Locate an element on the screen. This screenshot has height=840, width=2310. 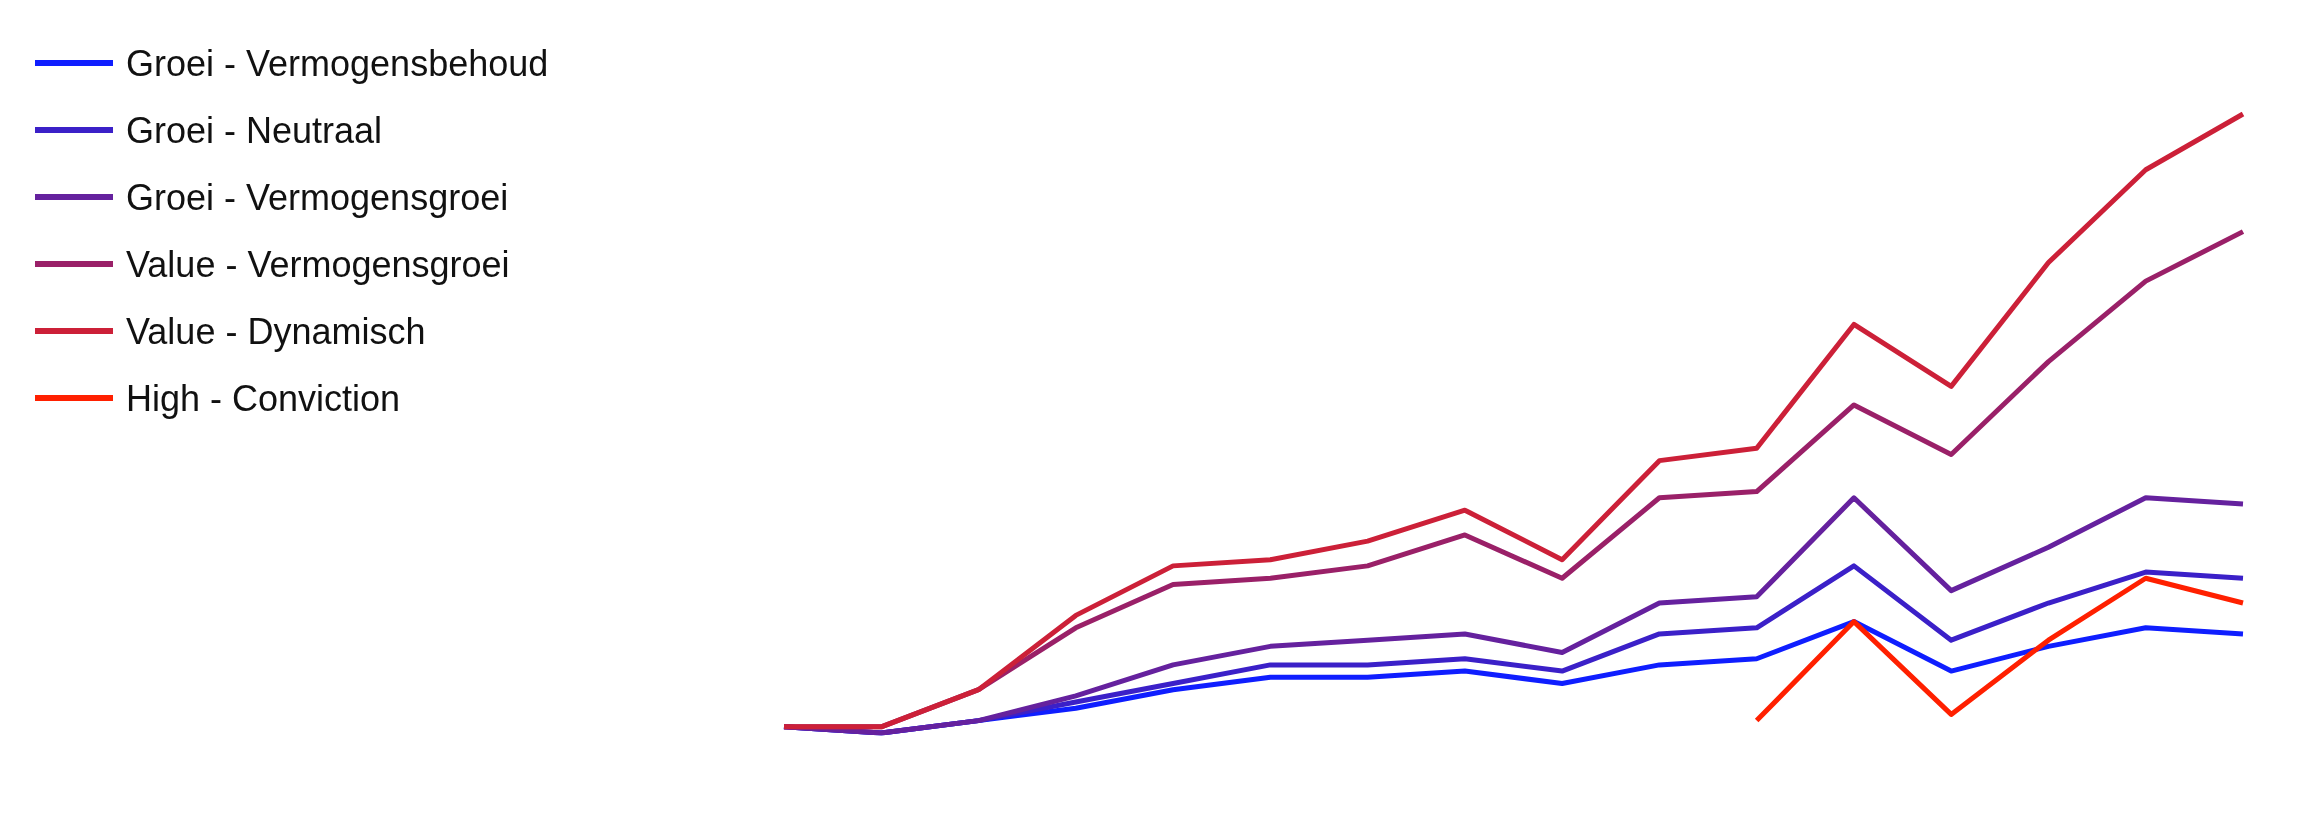
legend-label: High - Conviction is located at coordinates (263, 398).